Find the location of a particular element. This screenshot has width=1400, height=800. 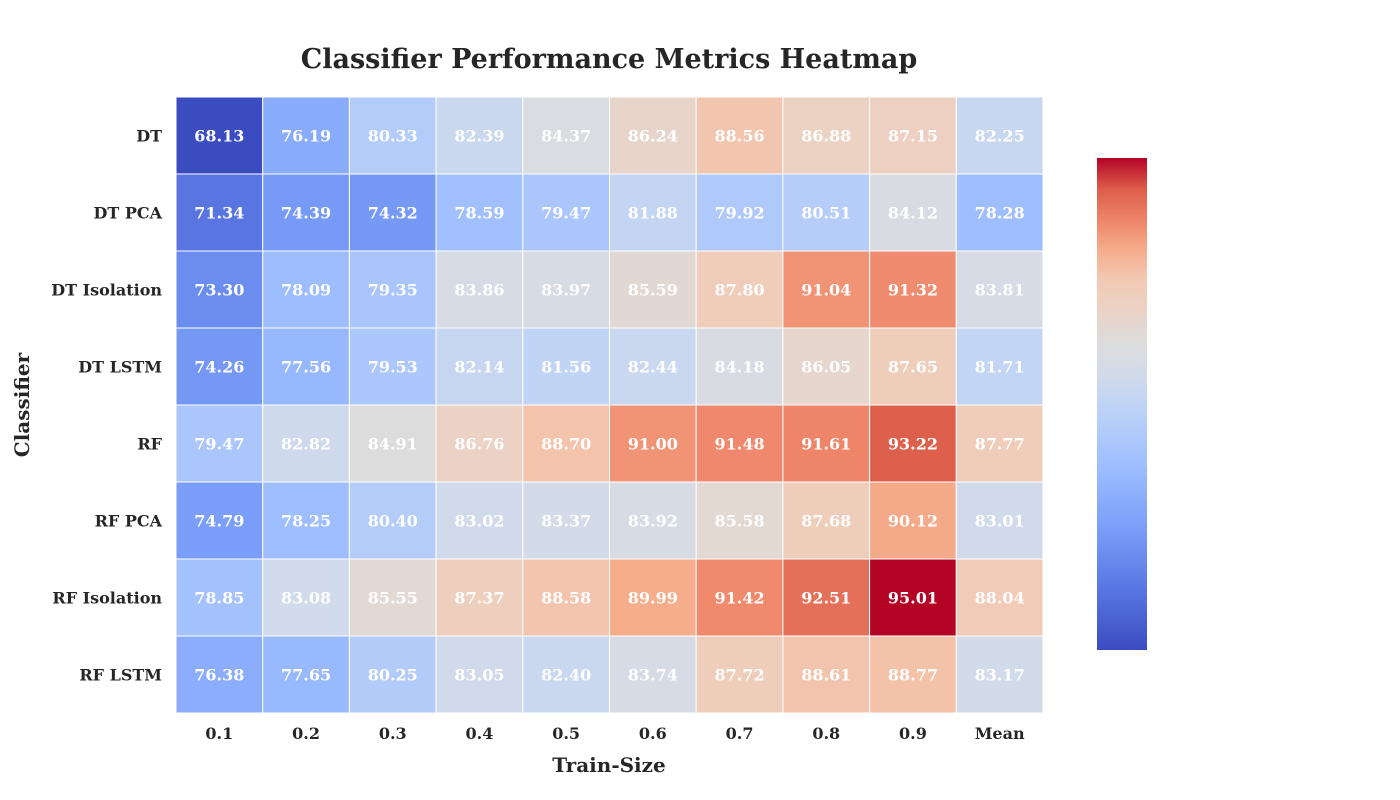

cell-value-label: 71.34 is located at coordinates (219, 213).